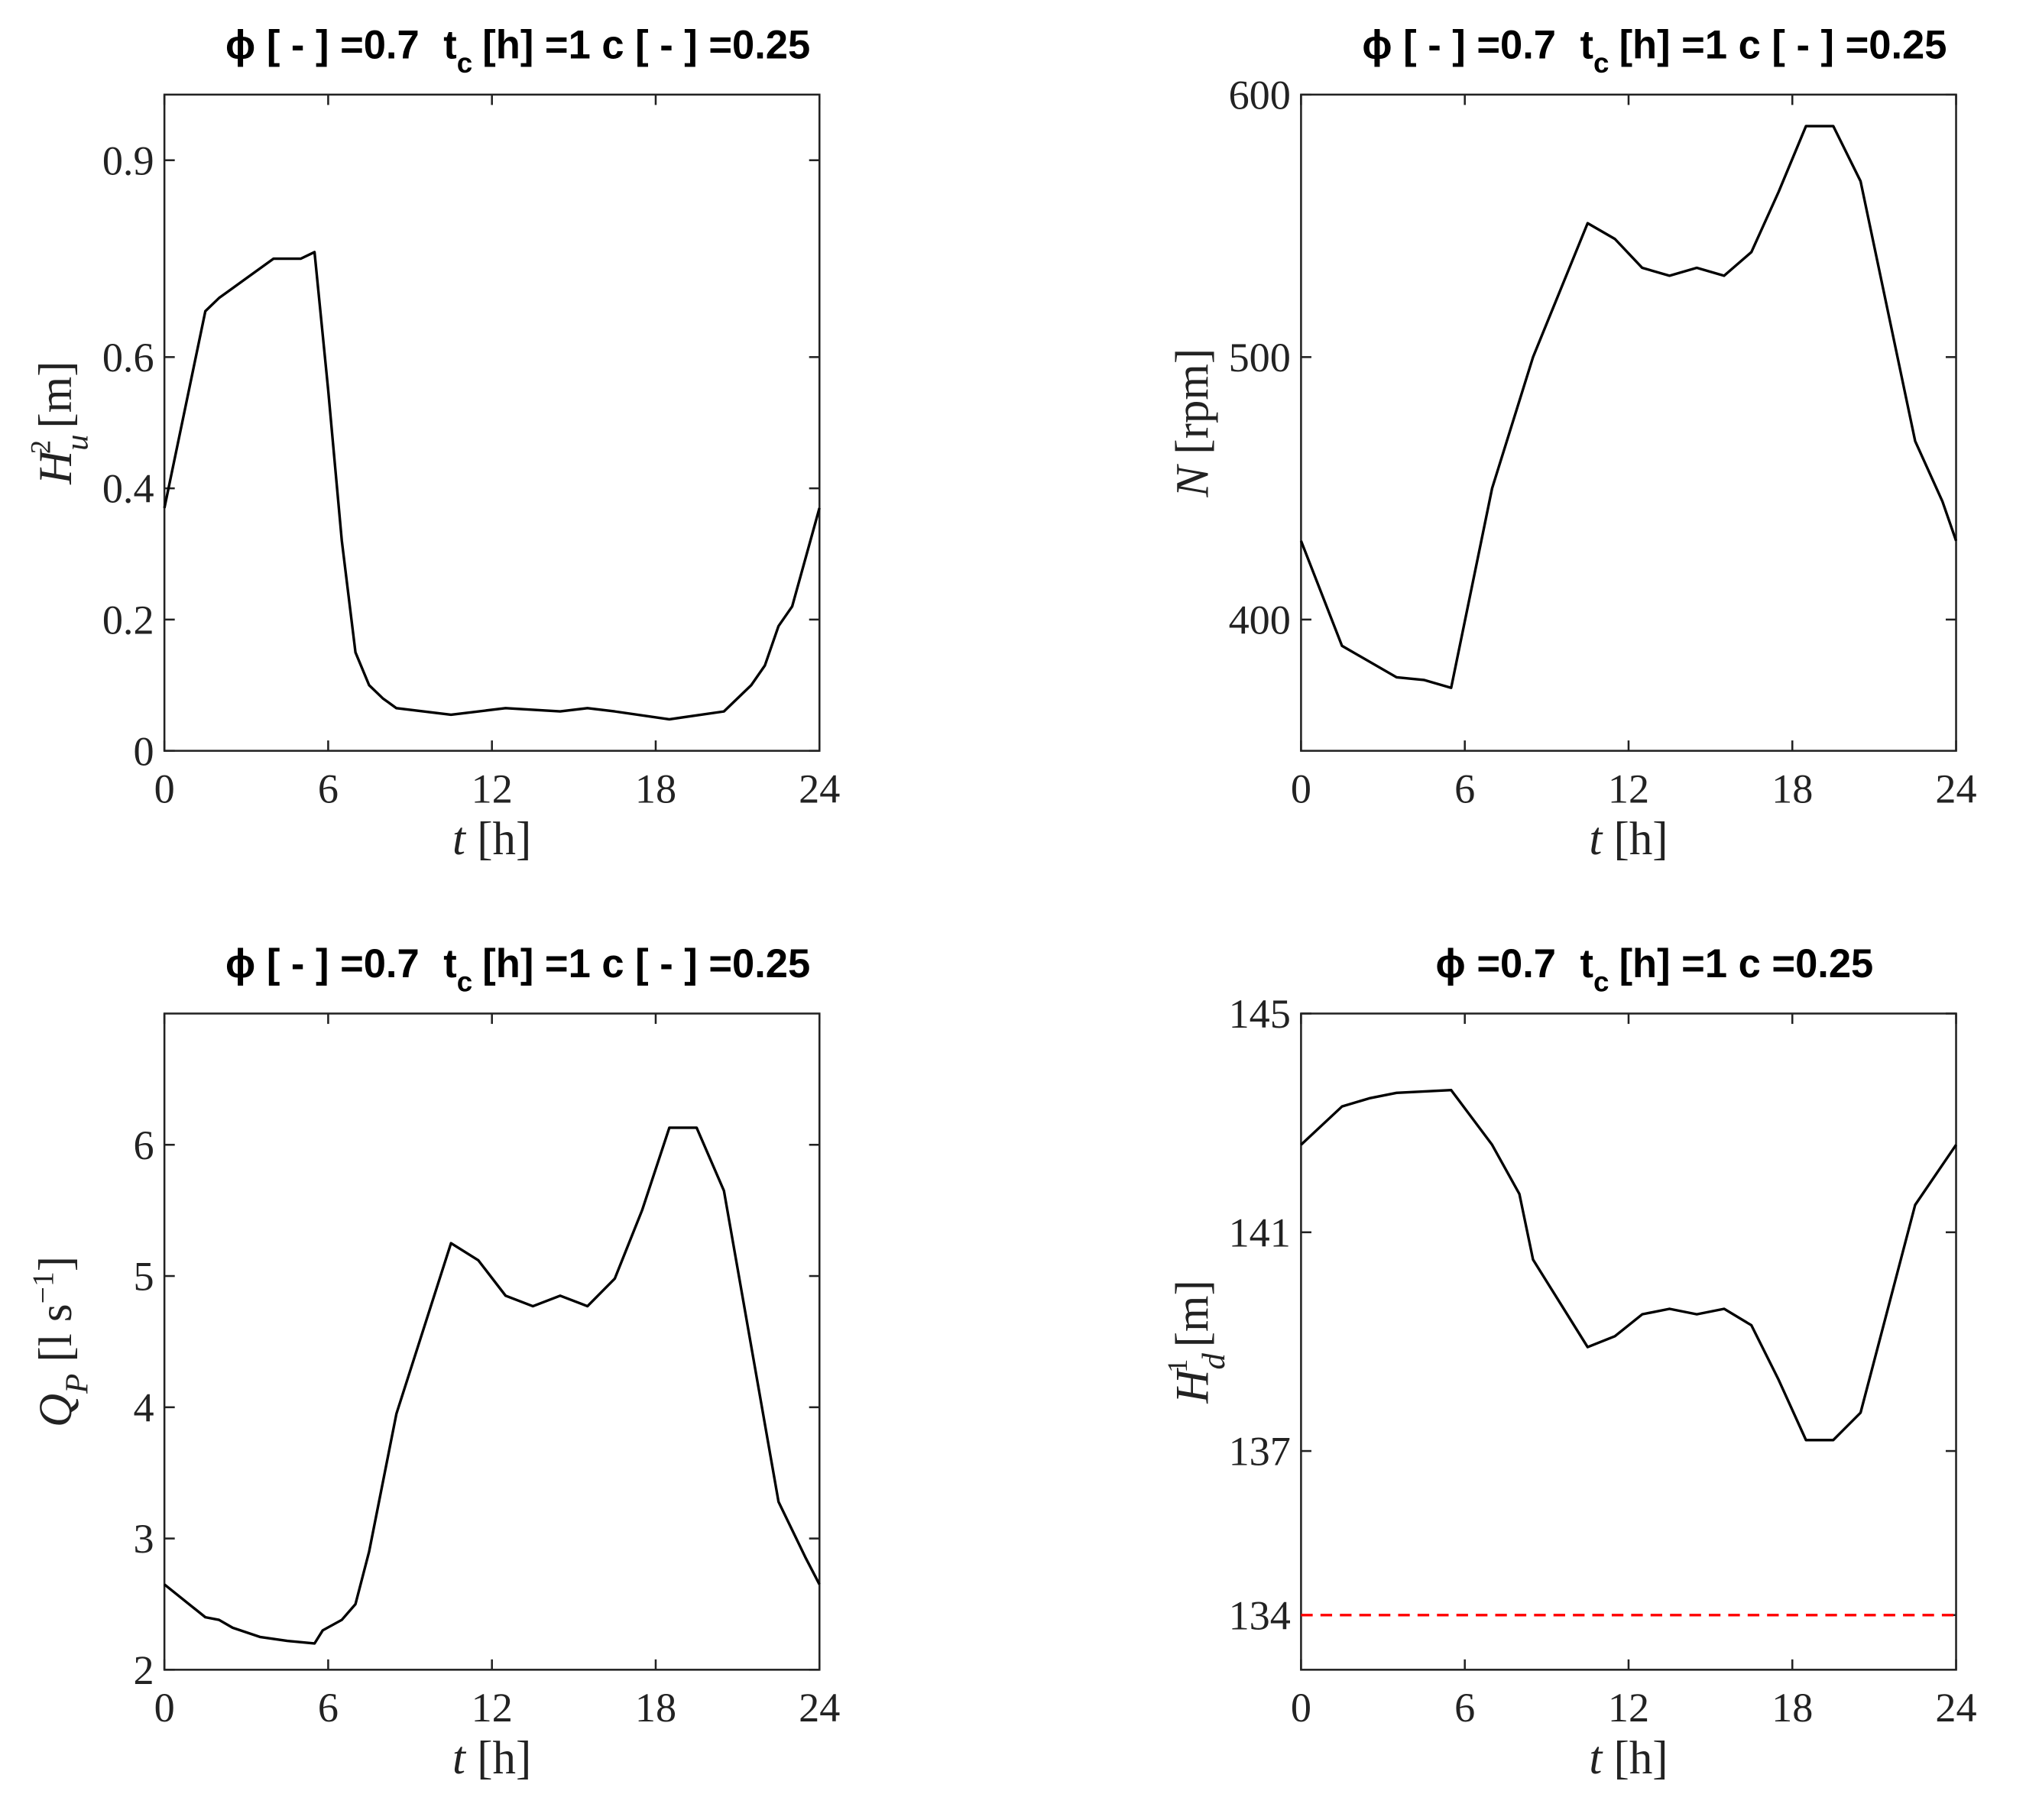 This screenshot has height=1820, width=2026. What do you see at coordinates (143, 1539) in the screenshot?
I see `y-tick-label: 3` at bounding box center [143, 1539].